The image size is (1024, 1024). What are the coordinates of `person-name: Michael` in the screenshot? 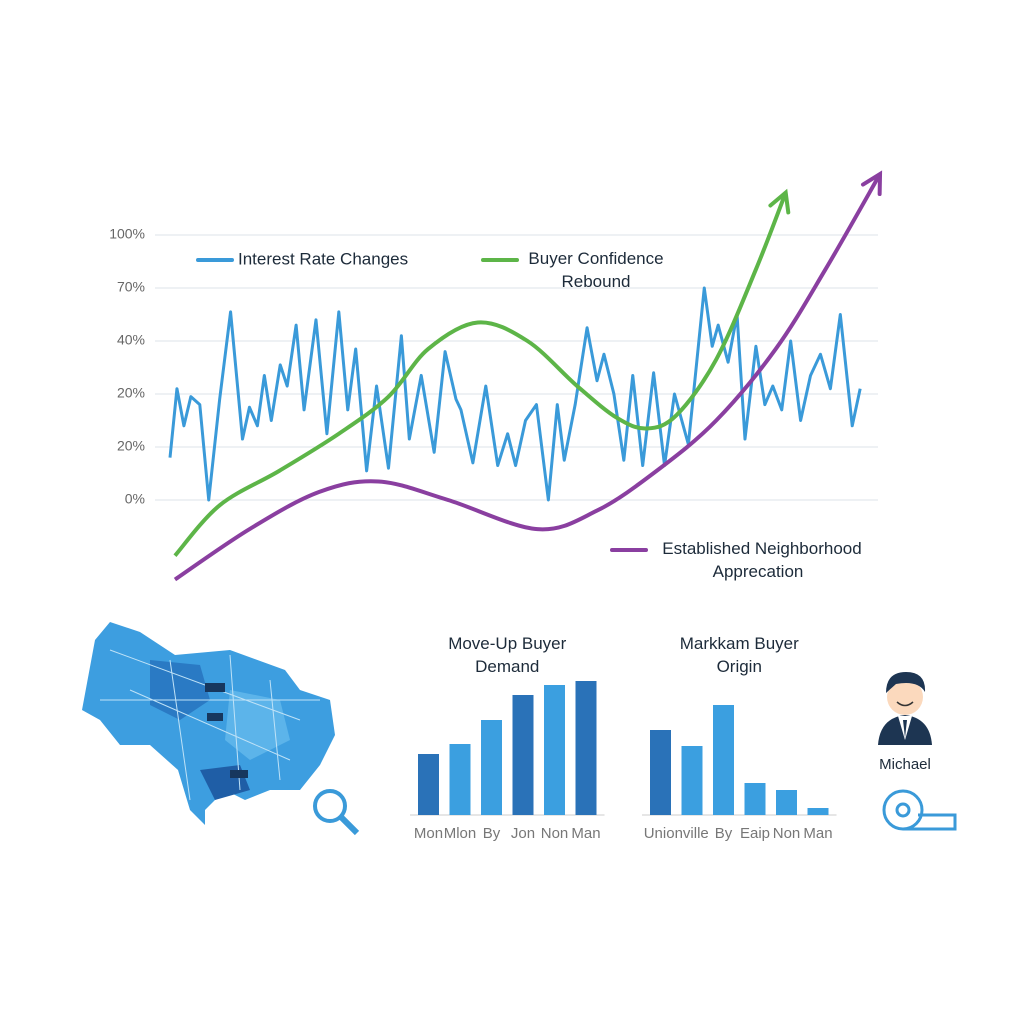 It's located at (905, 764).